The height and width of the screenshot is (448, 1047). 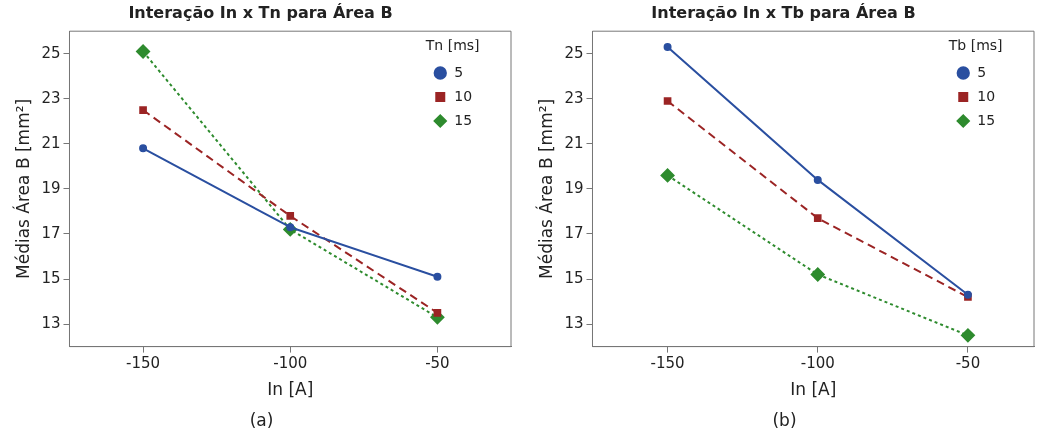 What do you see at coordinates (783, 12) in the screenshot?
I see `chart-title: Interação In x Tb para Área B` at bounding box center [783, 12].